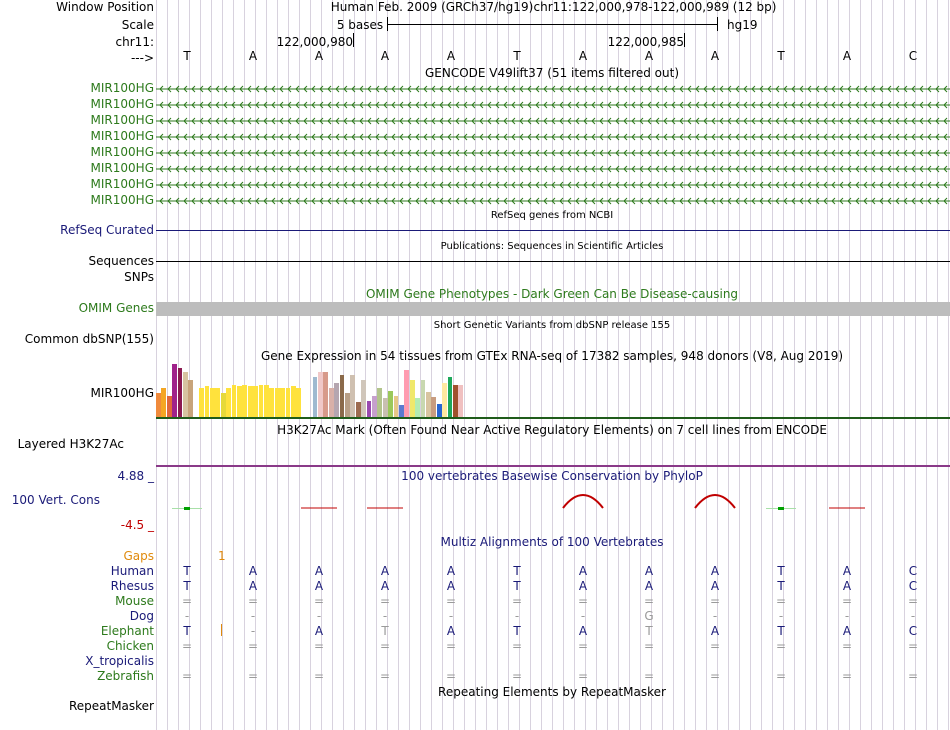 The width and height of the screenshot is (950, 730). I want to click on dbsnp-track-label: Common dbSNP(155), so click(89, 339).